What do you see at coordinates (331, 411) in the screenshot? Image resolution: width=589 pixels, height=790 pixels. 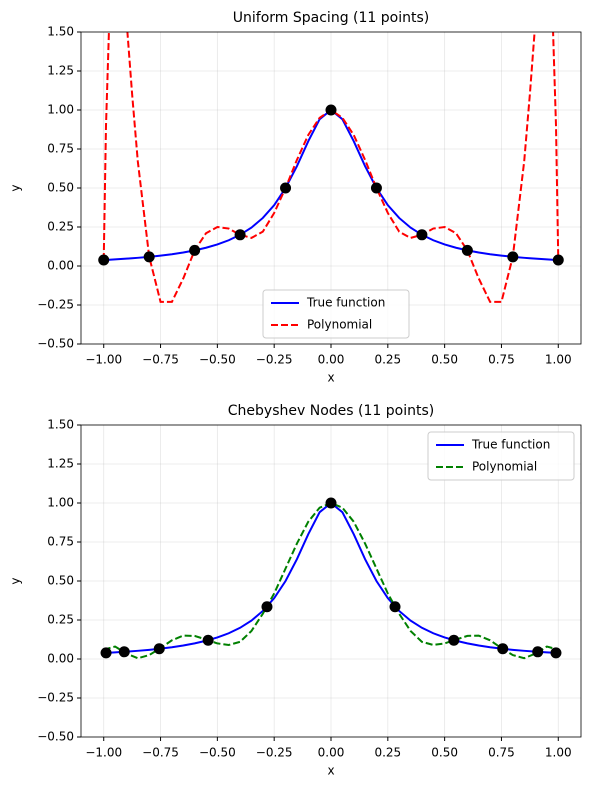 I see `chart-title: Chebyshev Nodes (11 points)` at bounding box center [331, 411].